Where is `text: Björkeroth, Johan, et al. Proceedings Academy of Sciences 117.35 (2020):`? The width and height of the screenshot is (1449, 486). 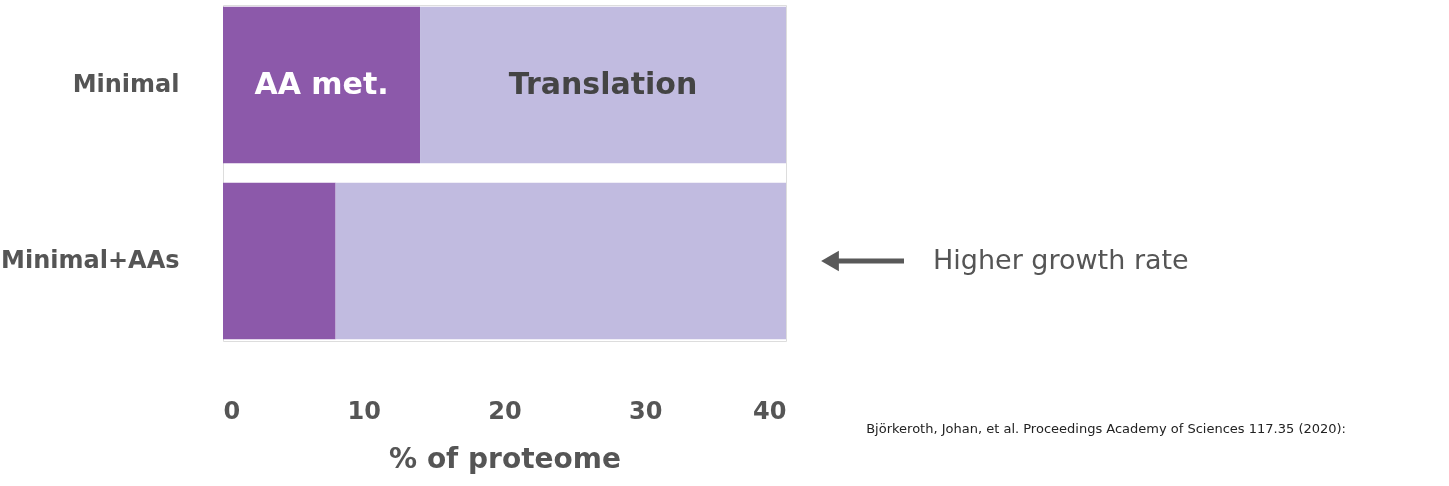
text: Björkeroth, Johan, et al. Proceedings Academy of Sciences 117.35 (2020): is located at coordinates (1106, 428).